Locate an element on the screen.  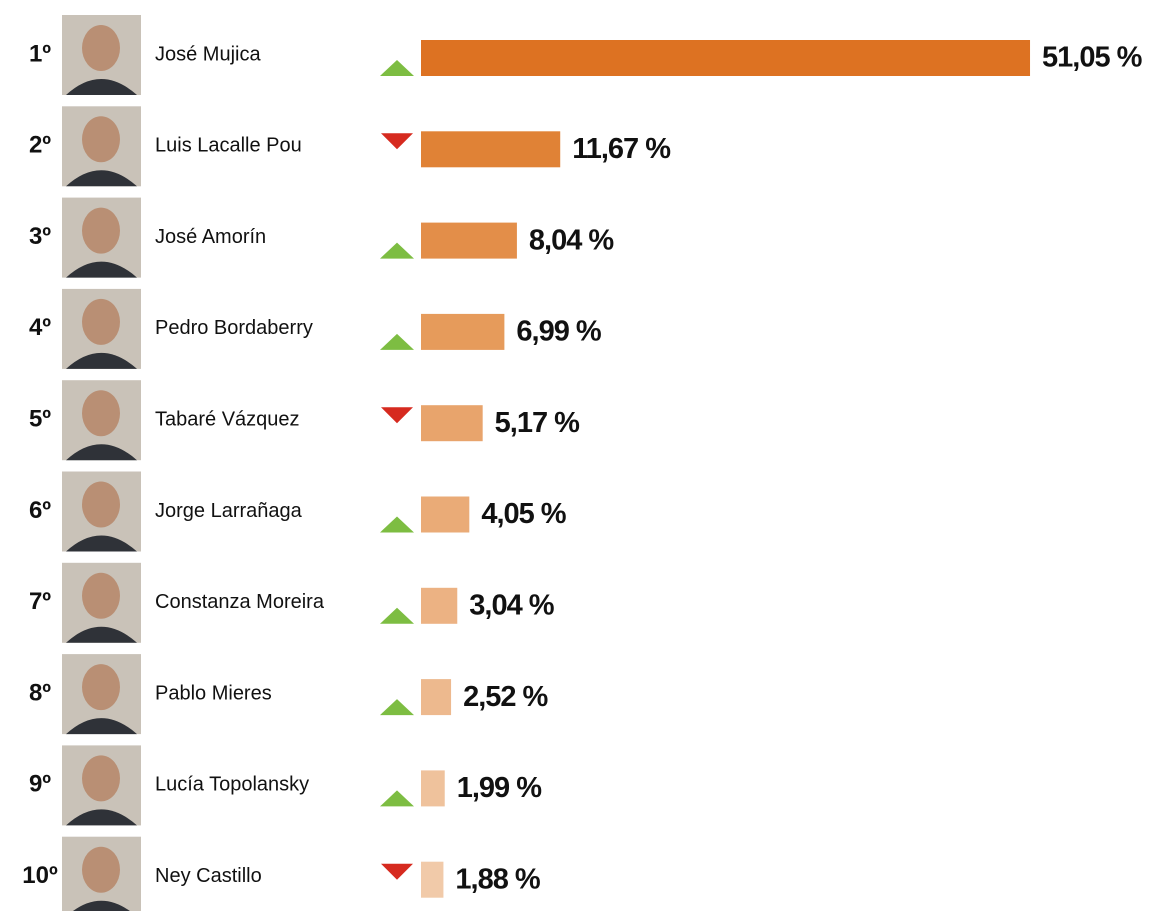
value-label: 8,04 % is located at coordinates (571, 240).